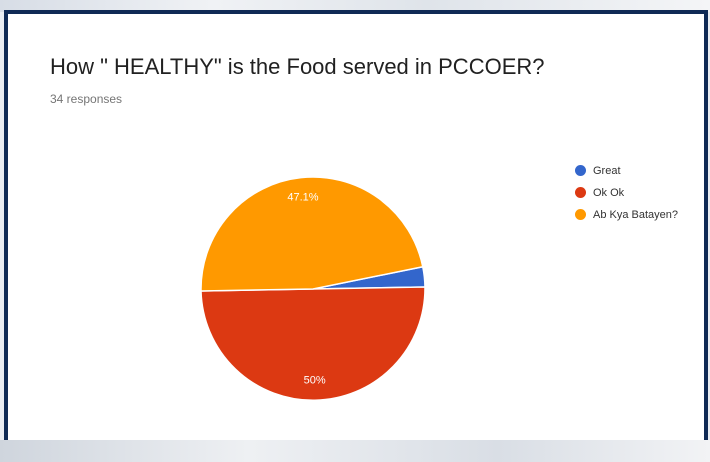 The width and height of the screenshot is (710, 462). What do you see at coordinates (355, 6) in the screenshot?
I see `background-top-strip` at bounding box center [355, 6].